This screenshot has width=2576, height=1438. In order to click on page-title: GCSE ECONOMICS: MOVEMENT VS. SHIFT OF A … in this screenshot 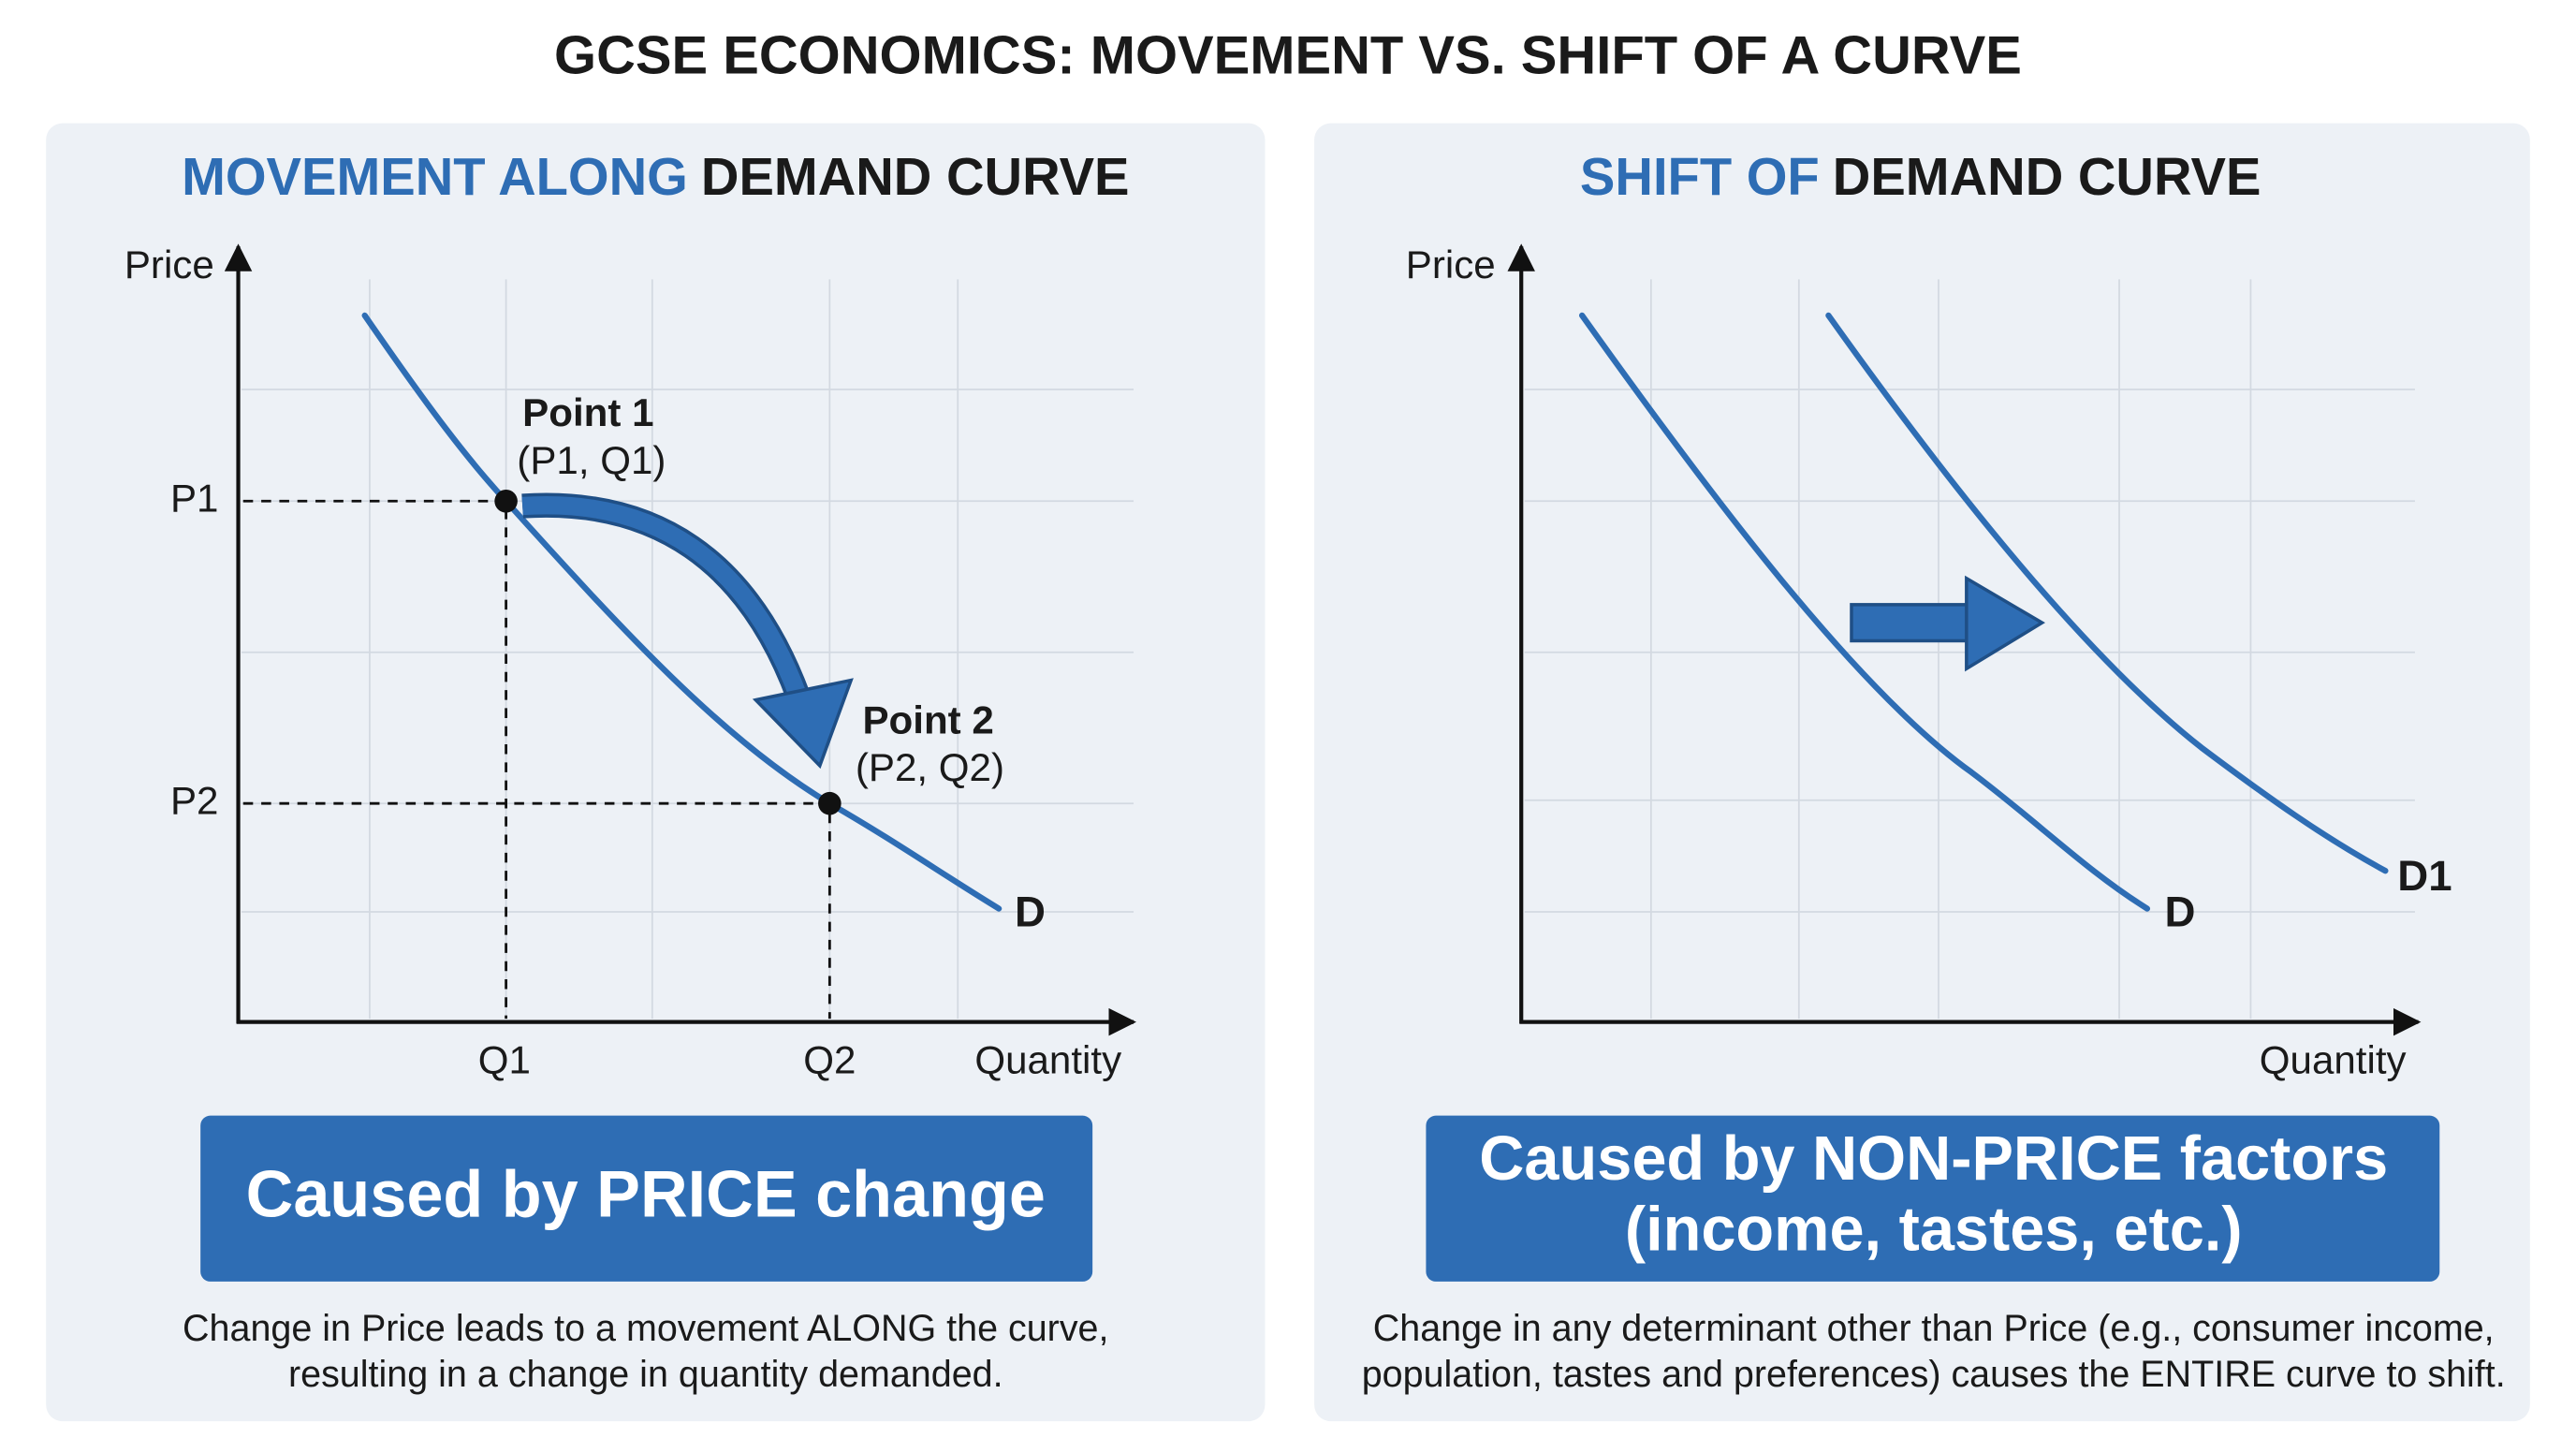, I will do `click(1288, 55)`.